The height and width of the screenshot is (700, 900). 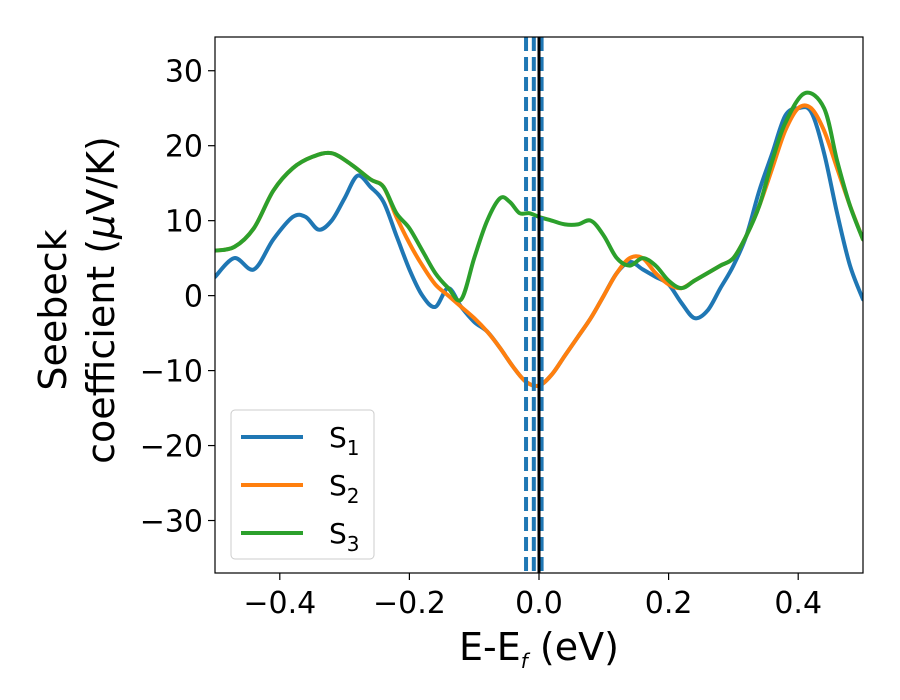 What do you see at coordinates (193, 297) in the screenshot?
I see `y-tick-label: 0` at bounding box center [193, 297].